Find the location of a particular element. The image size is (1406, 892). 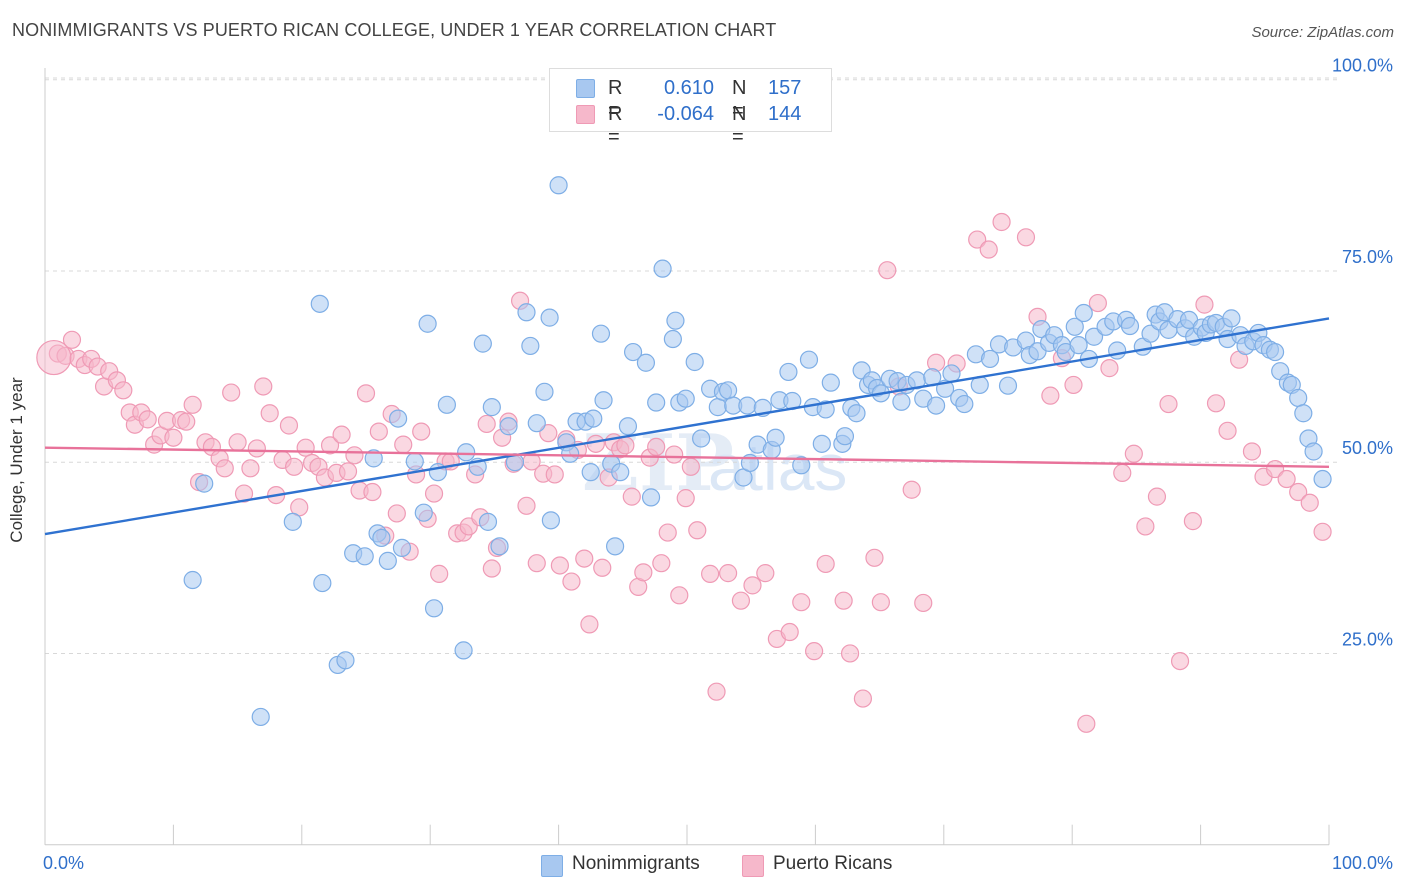

stats-box: R = 0.610 N = 157 R = -0.064 N = 144 is located at coordinates (690, 108).